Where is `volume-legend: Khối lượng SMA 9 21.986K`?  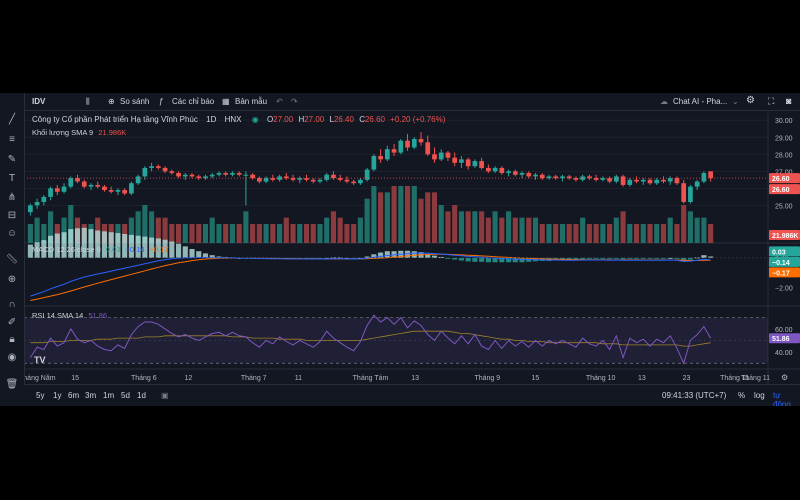 volume-legend: Khối lượng SMA 9 21.986K is located at coordinates (79, 132).